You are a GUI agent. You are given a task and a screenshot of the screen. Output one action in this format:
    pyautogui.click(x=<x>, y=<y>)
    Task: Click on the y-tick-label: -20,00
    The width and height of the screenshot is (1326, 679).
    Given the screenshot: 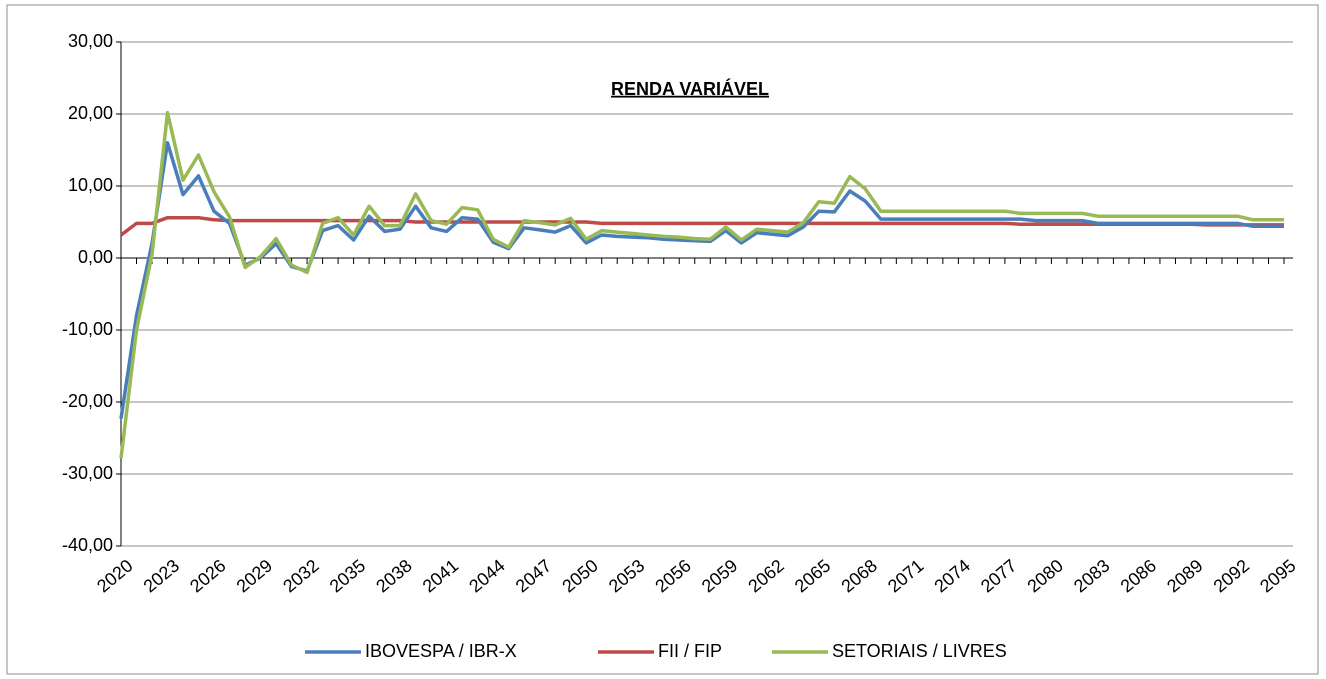 What is the action you would take?
    pyautogui.click(x=87, y=401)
    